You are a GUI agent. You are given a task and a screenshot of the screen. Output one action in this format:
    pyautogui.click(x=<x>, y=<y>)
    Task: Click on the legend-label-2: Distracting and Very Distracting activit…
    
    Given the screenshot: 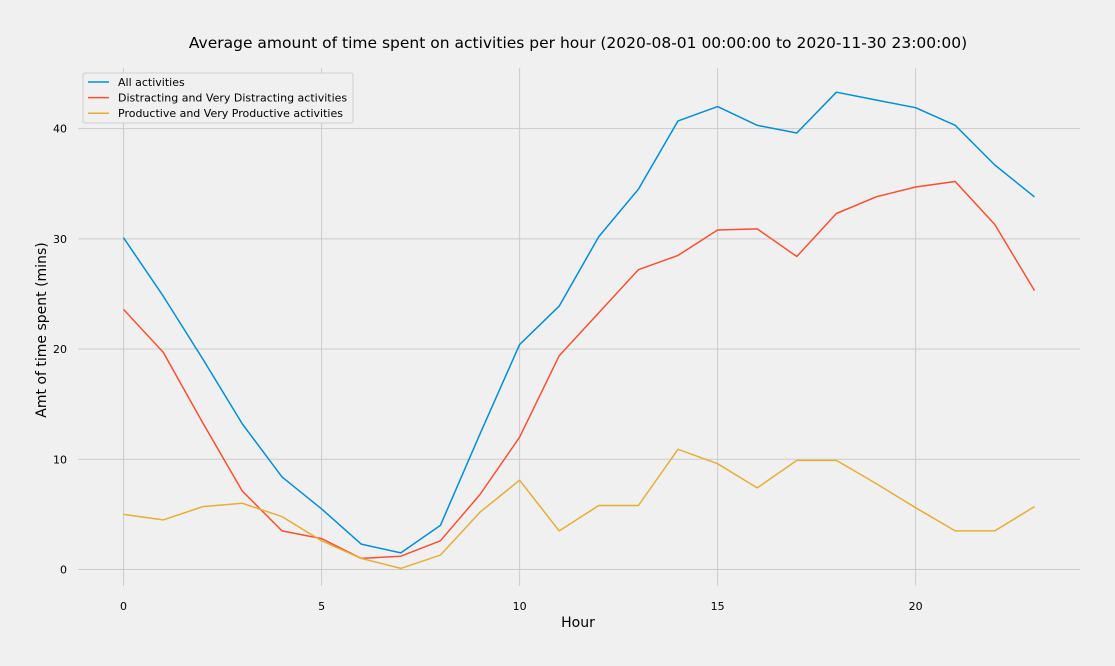 What is the action you would take?
    pyautogui.click(x=232, y=98)
    